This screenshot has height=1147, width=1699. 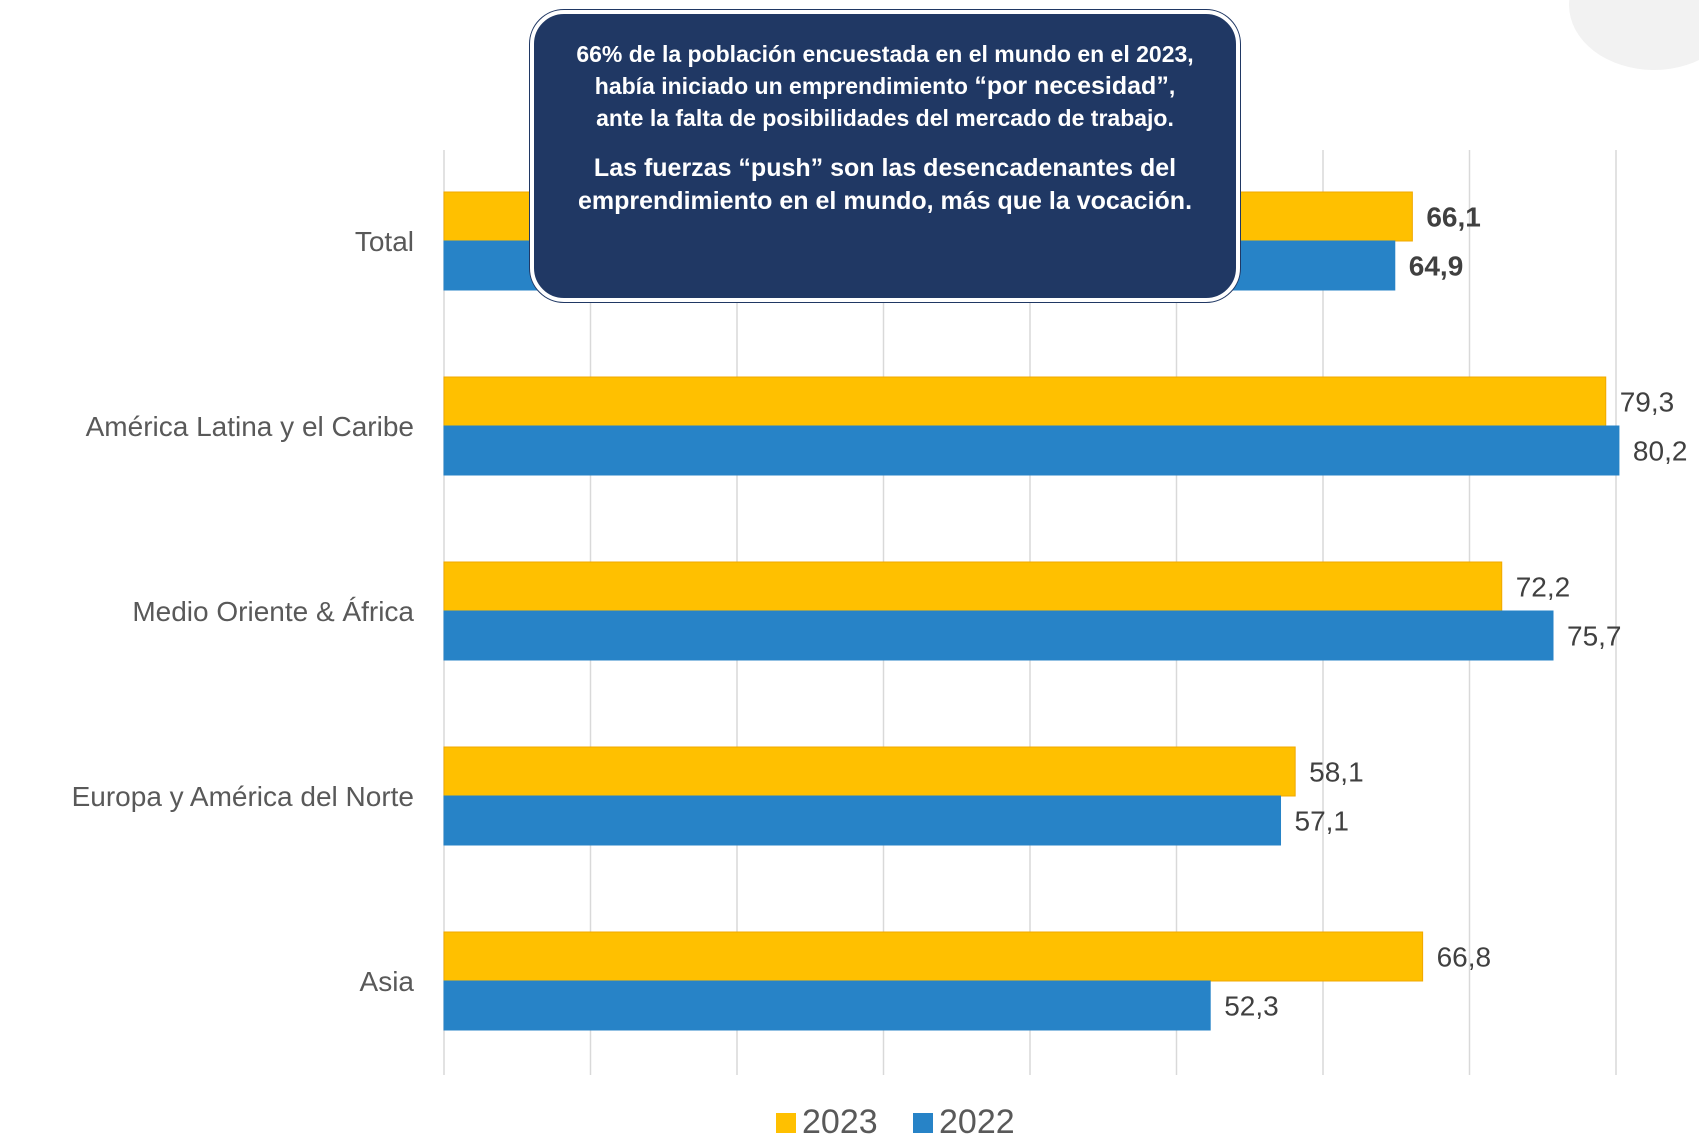 What do you see at coordinates (1543, 587) in the screenshot?
I see `value-label: 72,2` at bounding box center [1543, 587].